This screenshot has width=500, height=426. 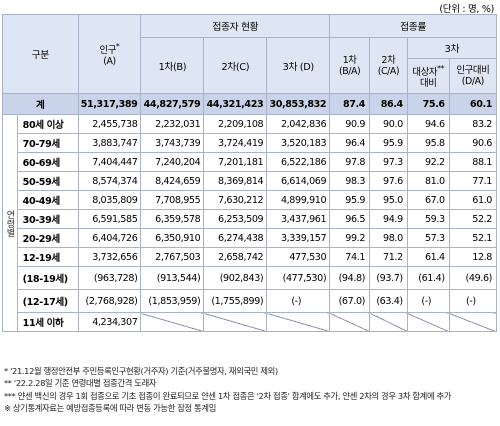 I want to click on rate3-pop-cell: 52.2, so click(x=473, y=219).